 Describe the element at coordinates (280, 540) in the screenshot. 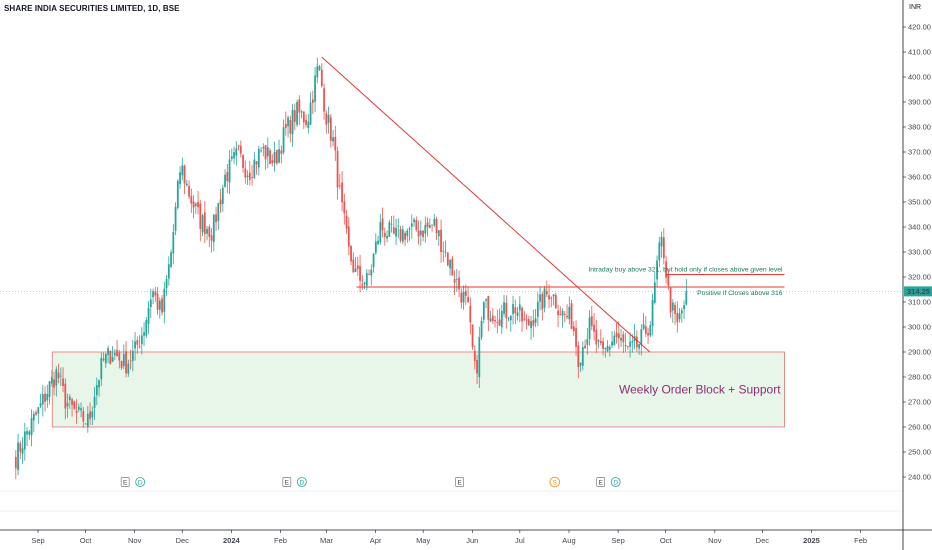

I see `x-tick-label: Feb` at that location.